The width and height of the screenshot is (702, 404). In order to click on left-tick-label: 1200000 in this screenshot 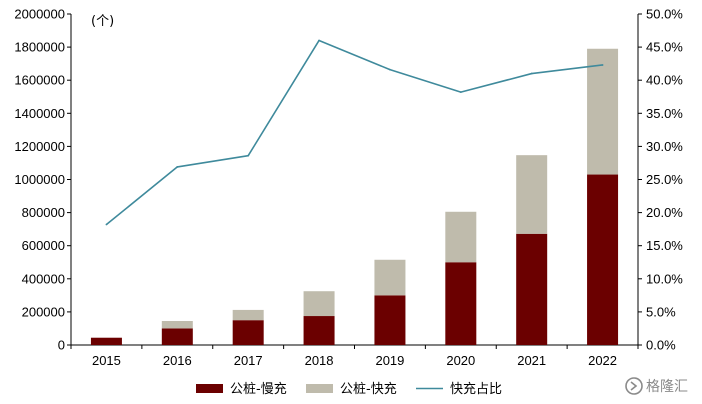, I will do `click(39, 146)`.